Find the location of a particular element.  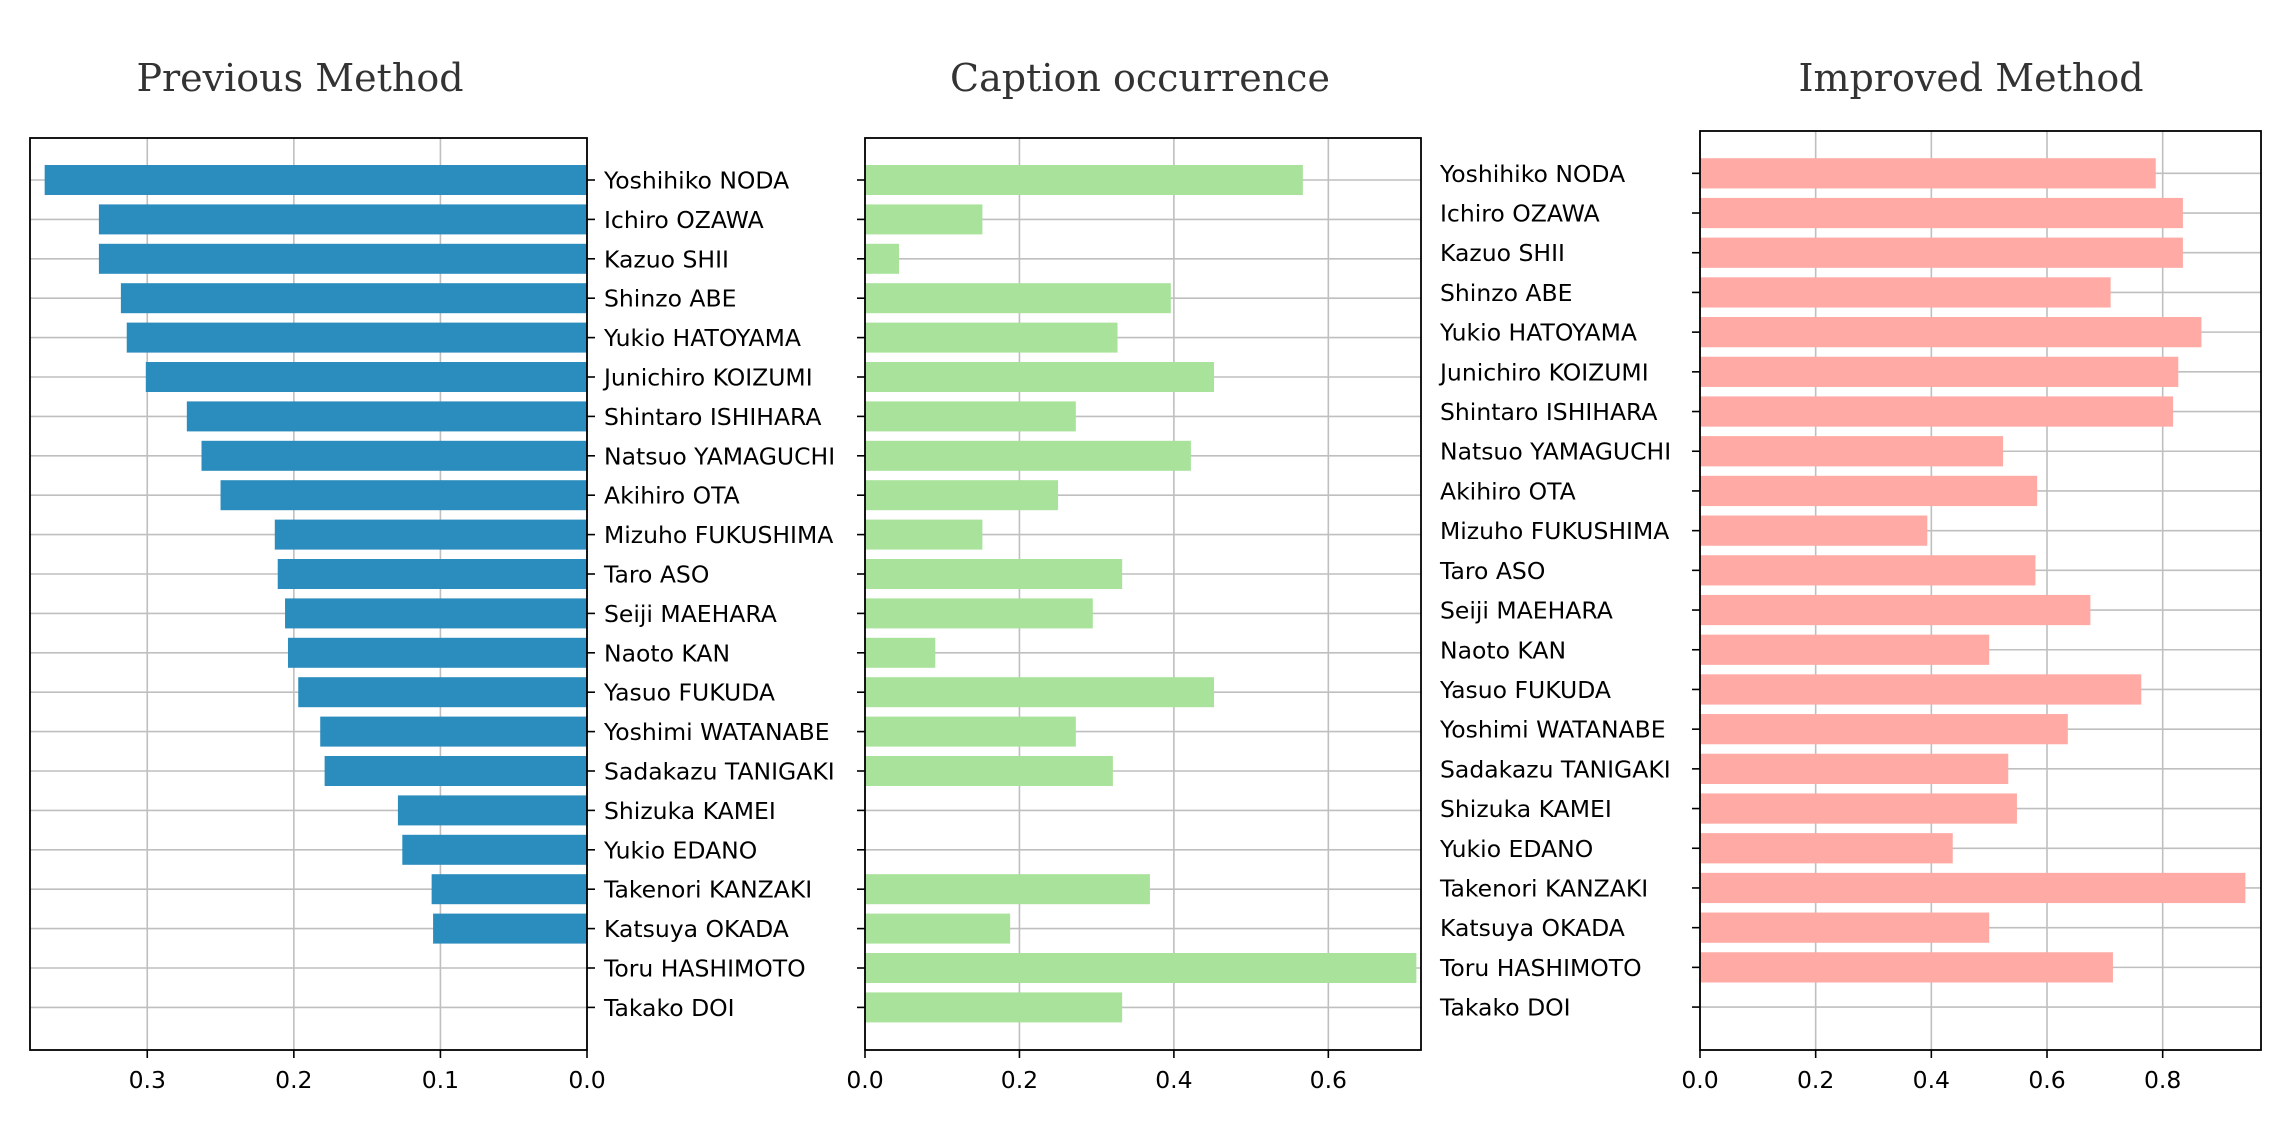

bar-shizuka-kamei is located at coordinates (1858, 808).